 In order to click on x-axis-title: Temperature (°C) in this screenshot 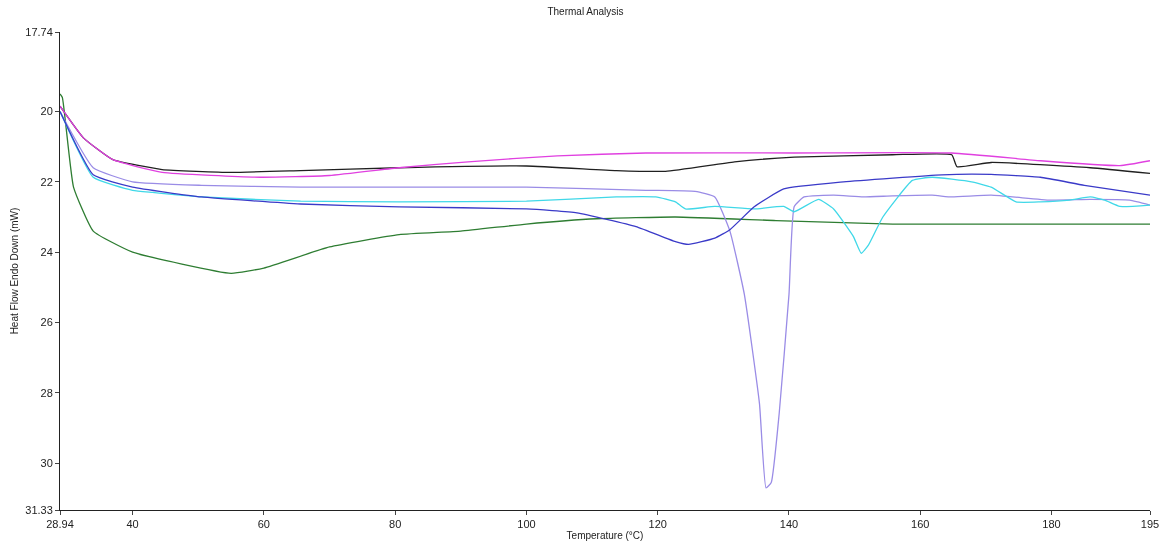, I will do `click(605, 535)`.